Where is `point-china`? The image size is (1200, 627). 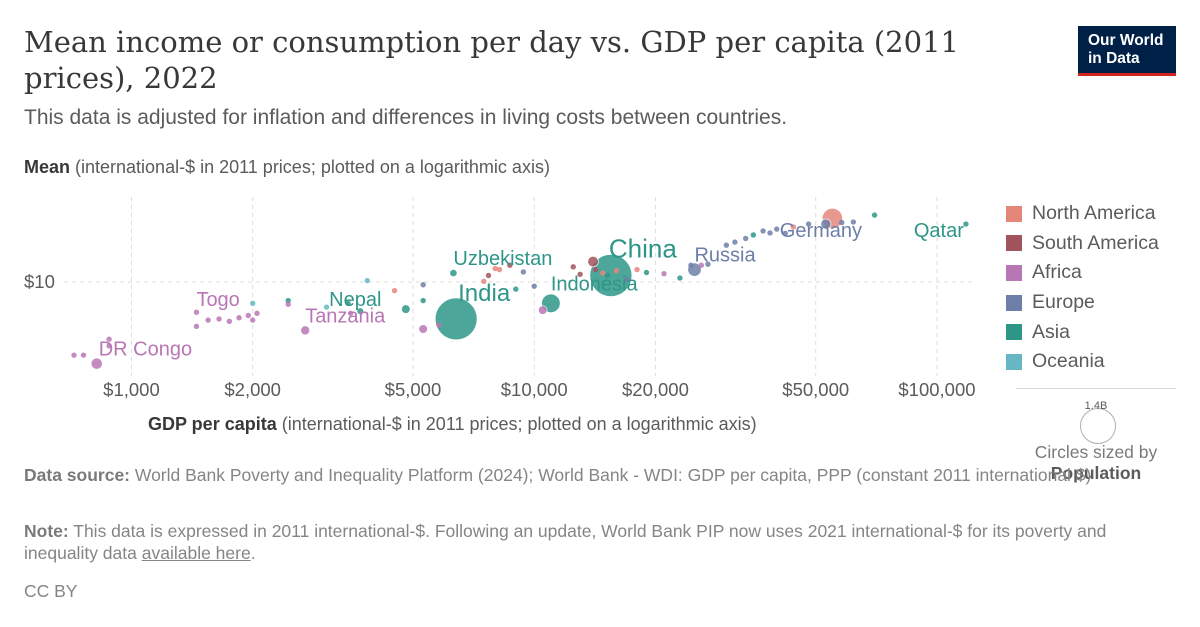
point-china is located at coordinates (611, 275).